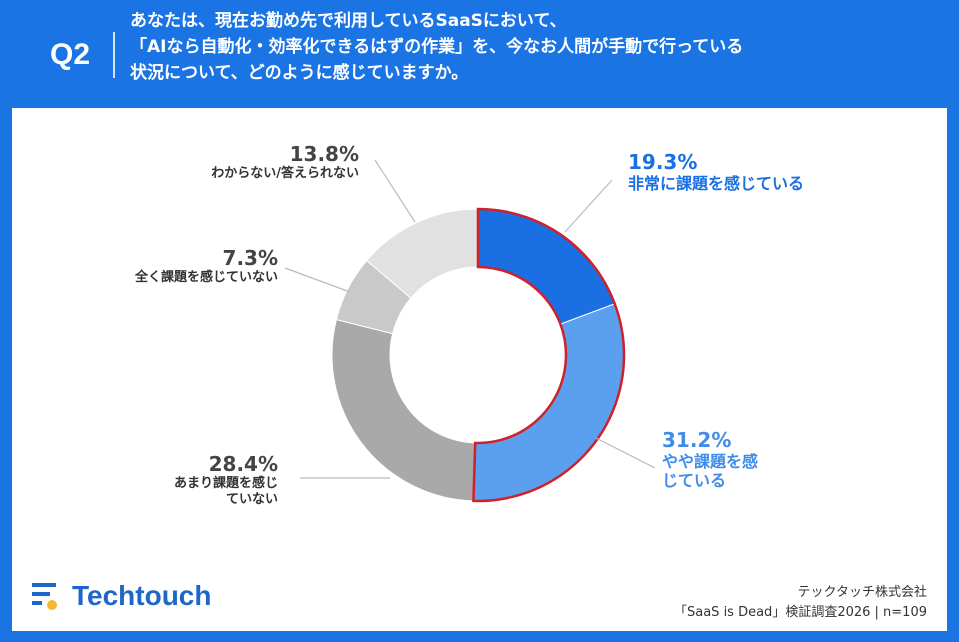 This screenshot has height=642, width=959. What do you see at coordinates (800, 612) in the screenshot?
I see `survey-info: 「SaaS is Dead」検証調査2026 | n=109` at bounding box center [800, 612].